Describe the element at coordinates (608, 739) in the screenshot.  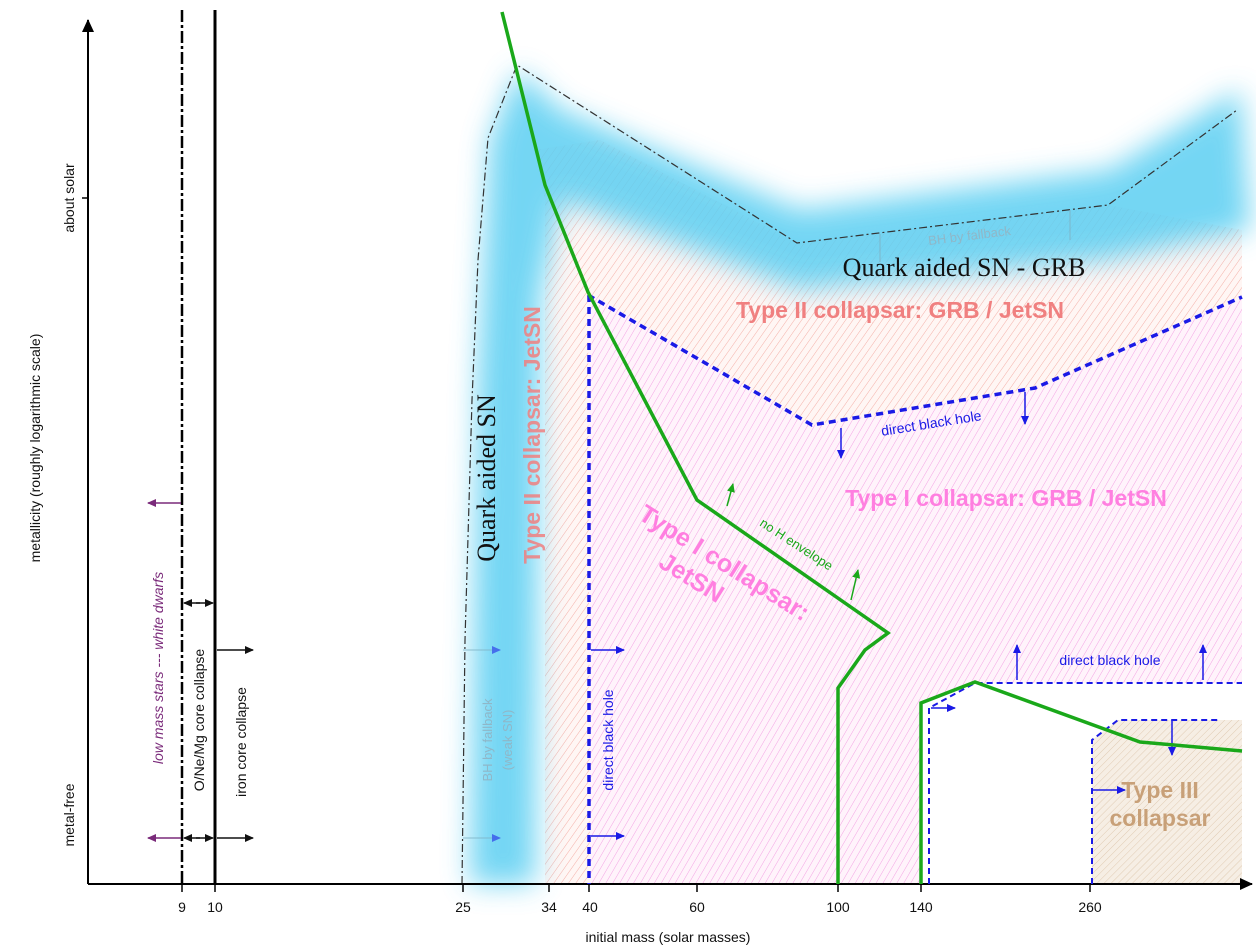
I see `direct-bh-vertical-label: direct black hole` at that location.